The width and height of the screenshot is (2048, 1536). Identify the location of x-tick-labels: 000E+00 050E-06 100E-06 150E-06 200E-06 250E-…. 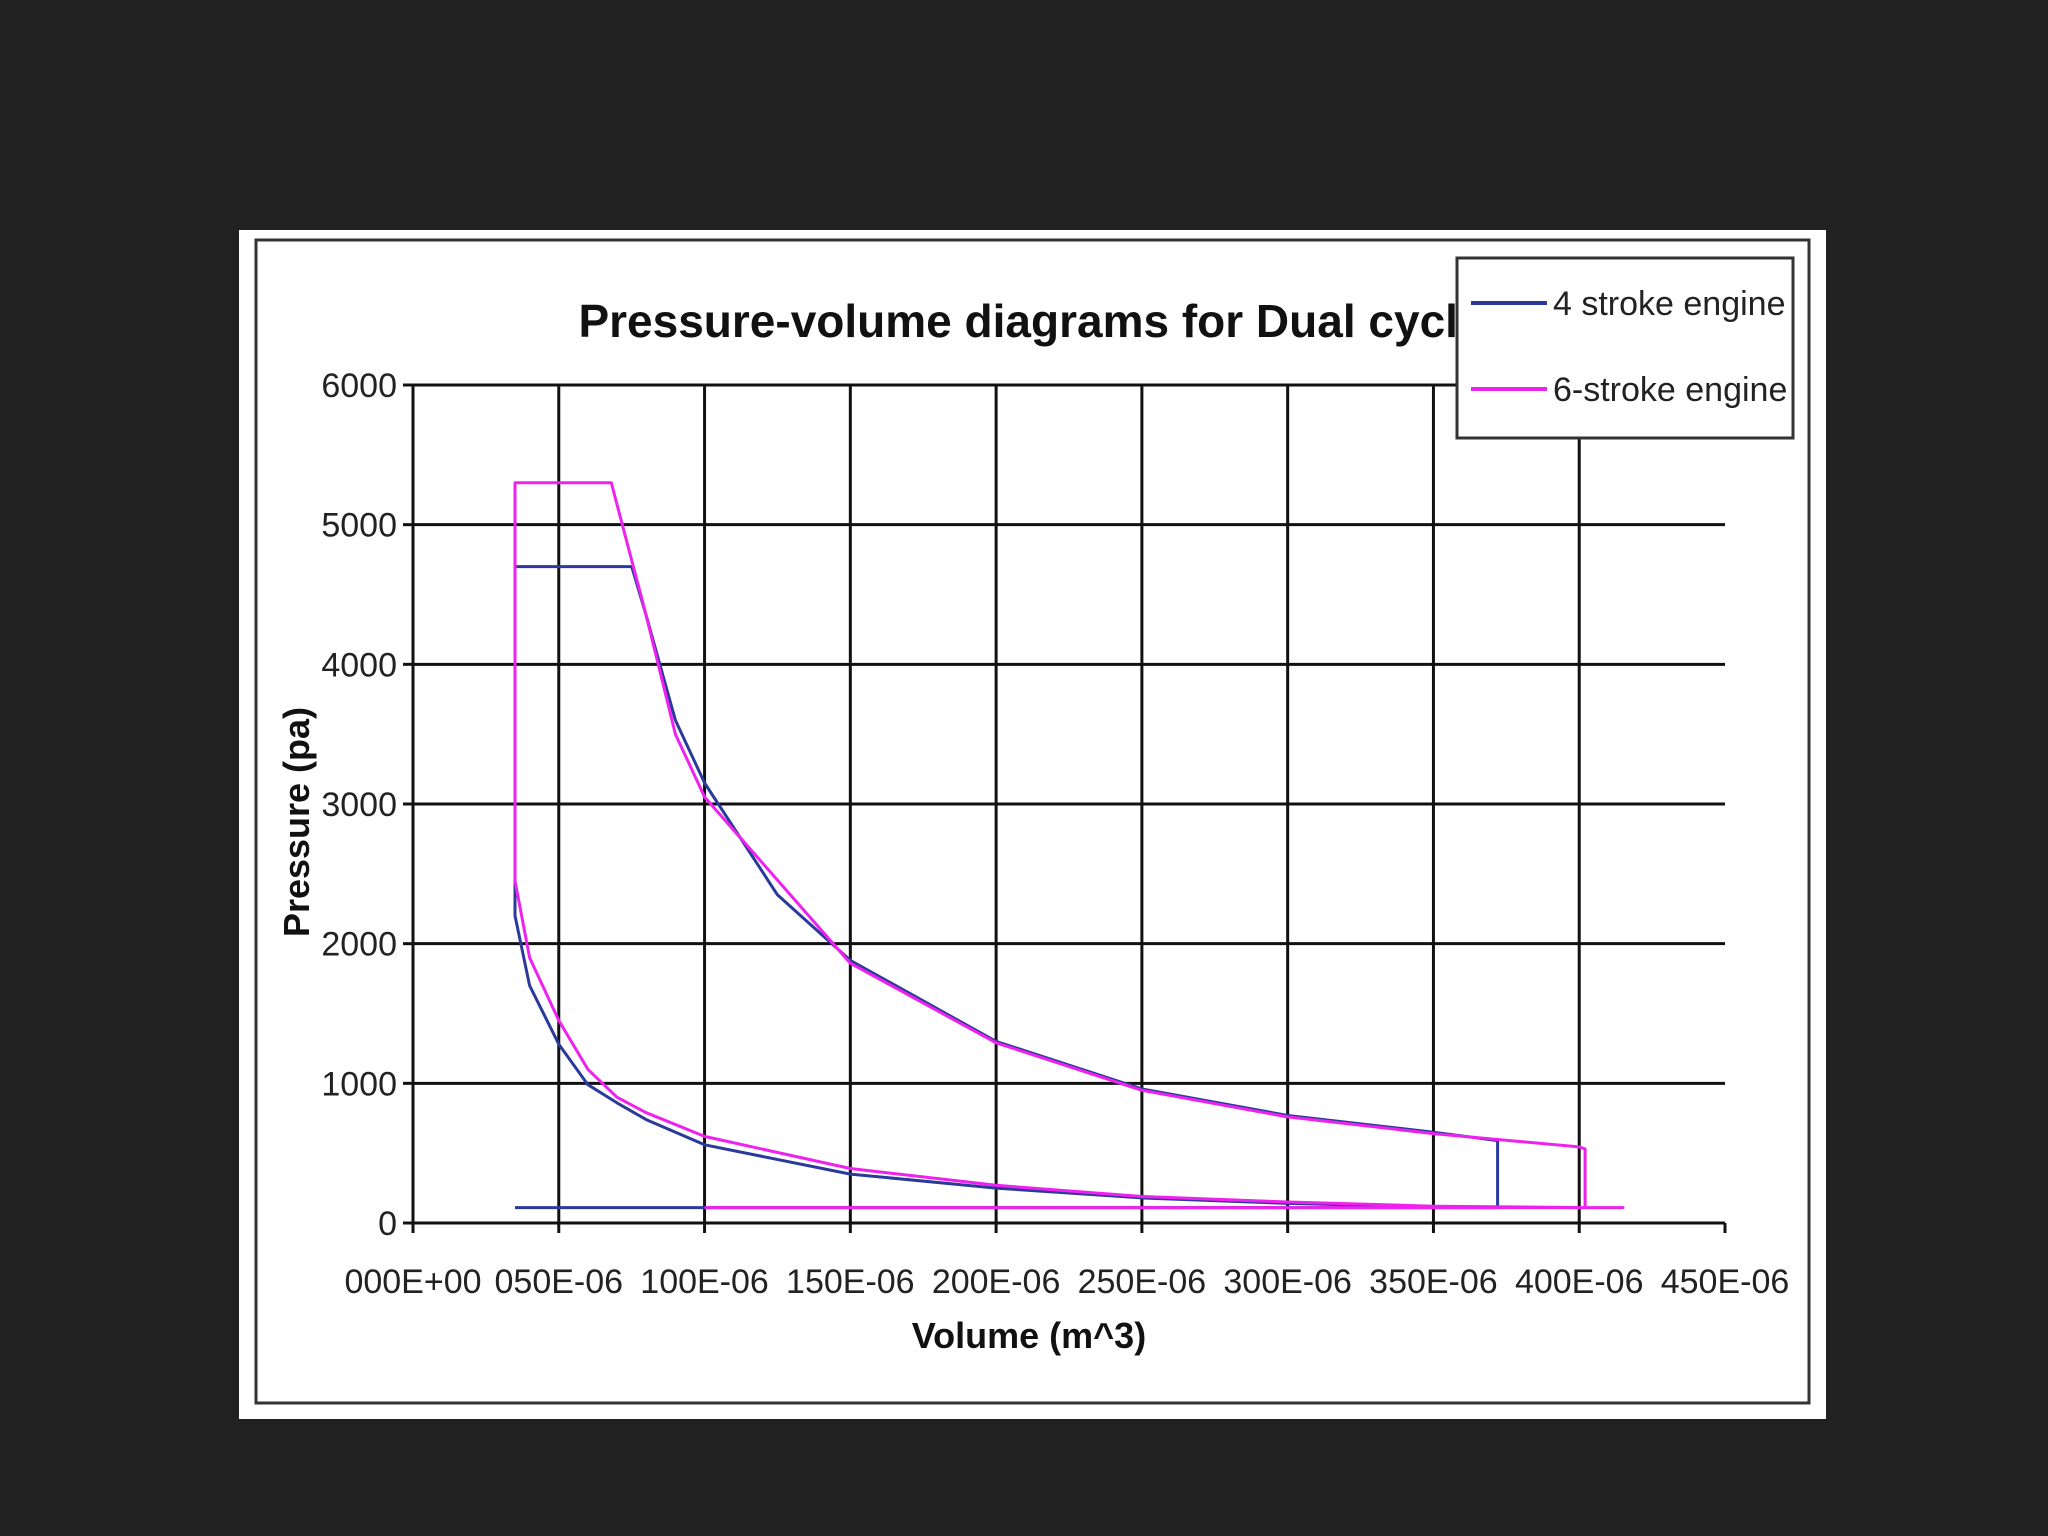
(1066, 1282).